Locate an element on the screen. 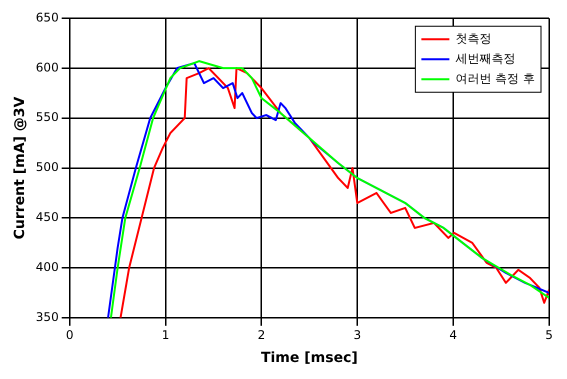 This screenshot has height=379, width=567. x-tick-label: 0 is located at coordinates (70, 335).